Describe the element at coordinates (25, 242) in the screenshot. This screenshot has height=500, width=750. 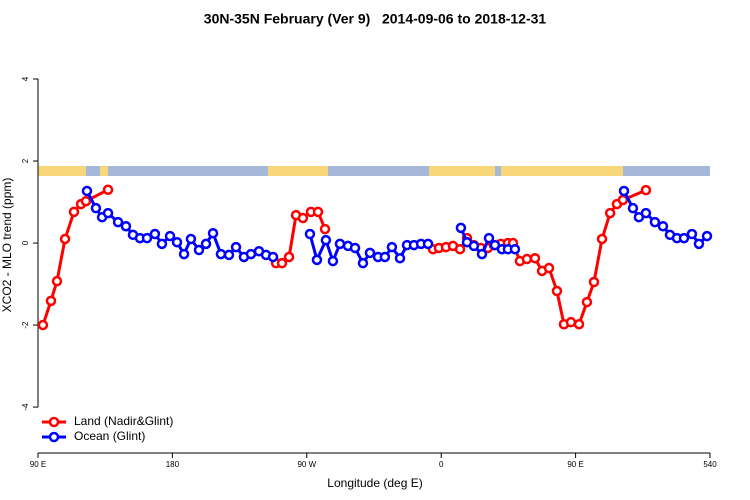
I see `y-tick-label: 0` at that location.